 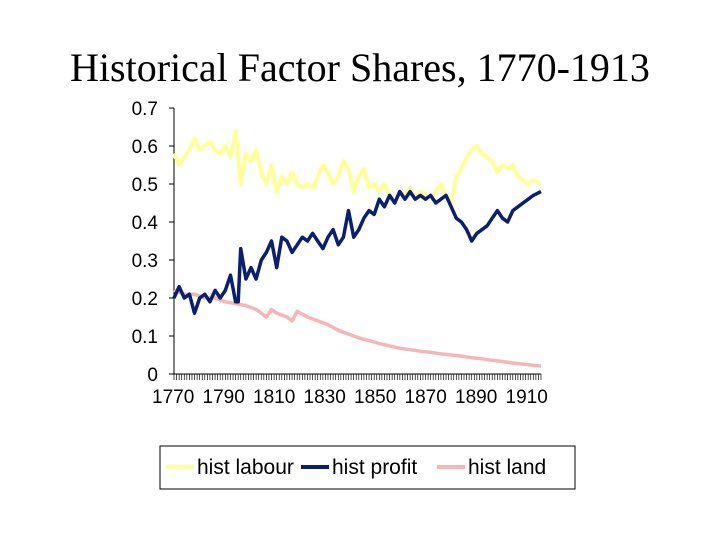 I want to click on y-tick-label: 0.7, so click(x=145, y=109).